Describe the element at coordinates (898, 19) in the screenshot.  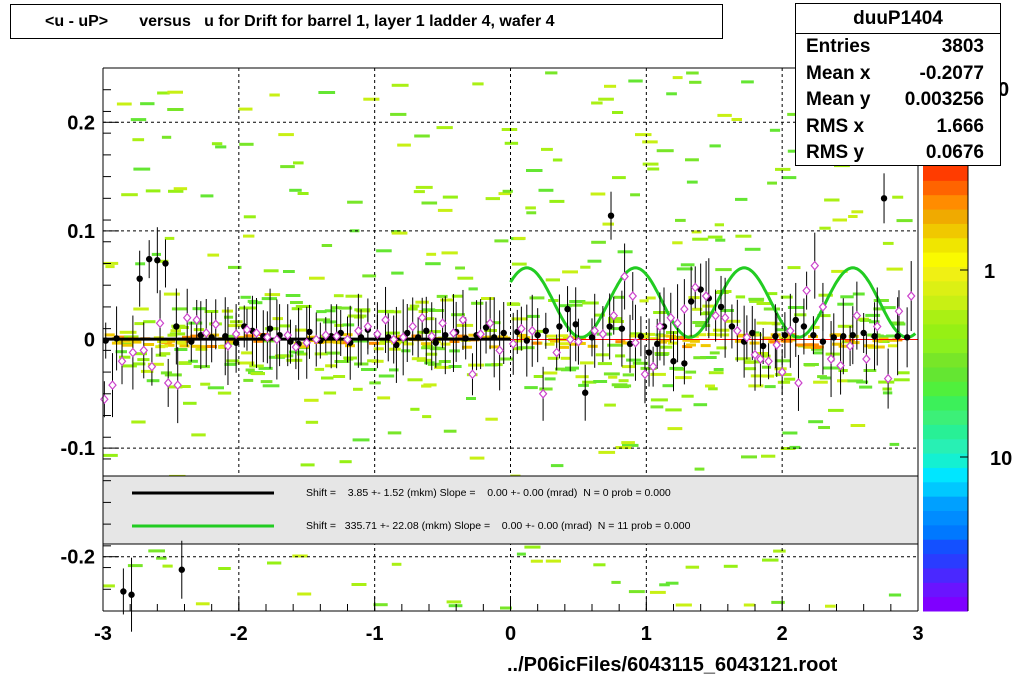
I see `stats-name: duuP1404` at that location.